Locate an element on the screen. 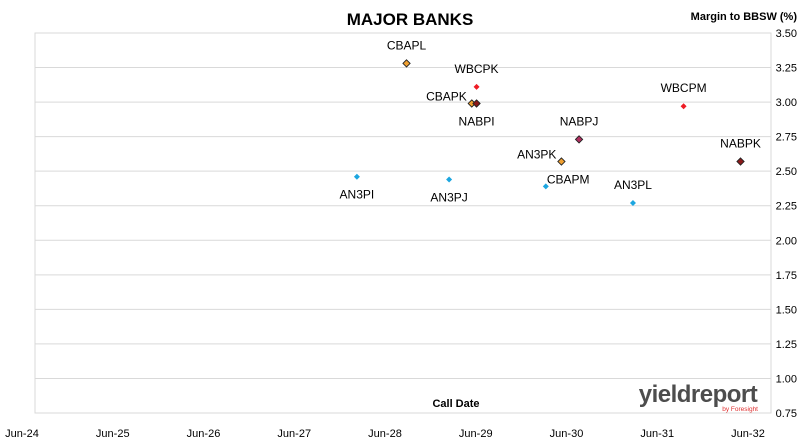 The height and width of the screenshot is (442, 806). point-label-nabpj: NABPJ is located at coordinates (579, 121).